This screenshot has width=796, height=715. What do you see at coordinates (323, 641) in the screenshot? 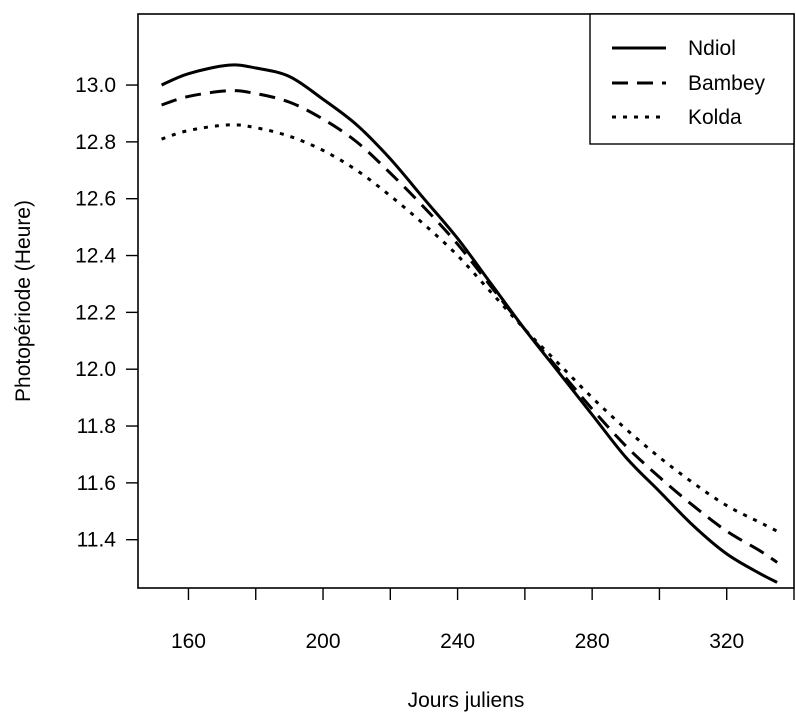
I see `x-tick-label: 200` at bounding box center [323, 641].